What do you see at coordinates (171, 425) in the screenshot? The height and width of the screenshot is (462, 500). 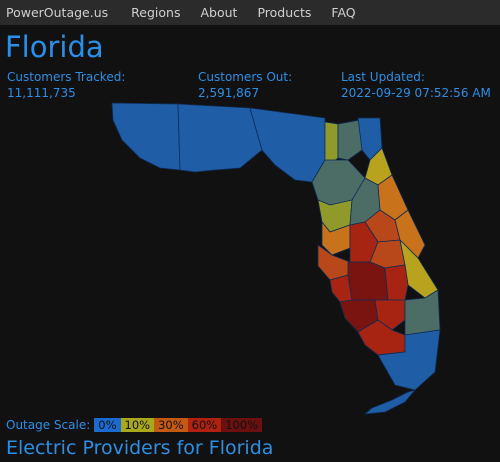 I see `scale-step-30: 30%` at bounding box center [171, 425].